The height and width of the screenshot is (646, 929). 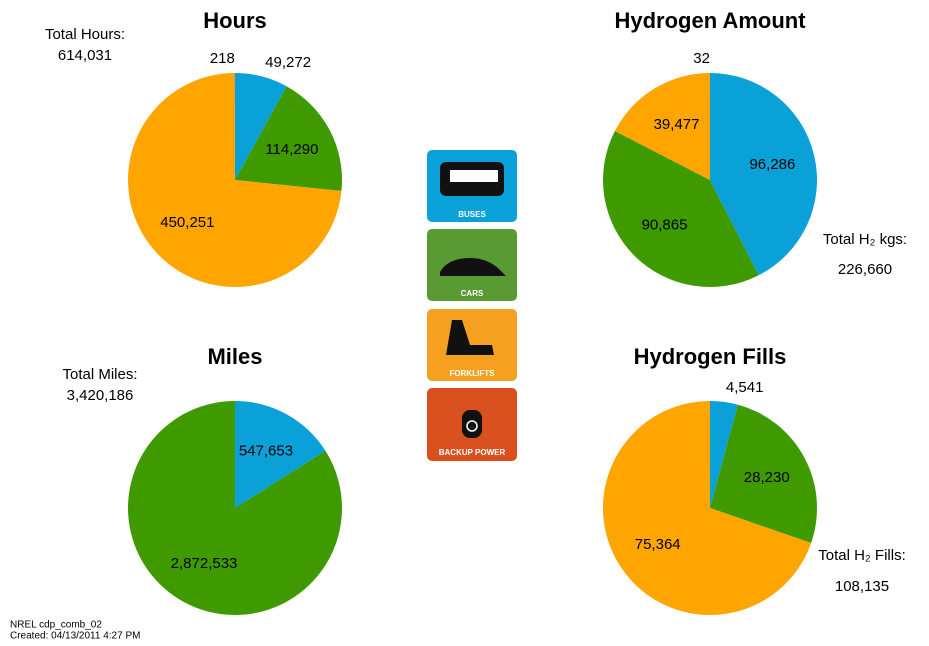 What do you see at coordinates (710, 20) in the screenshot?
I see `chart-title: Hydrogen Amount` at bounding box center [710, 20].